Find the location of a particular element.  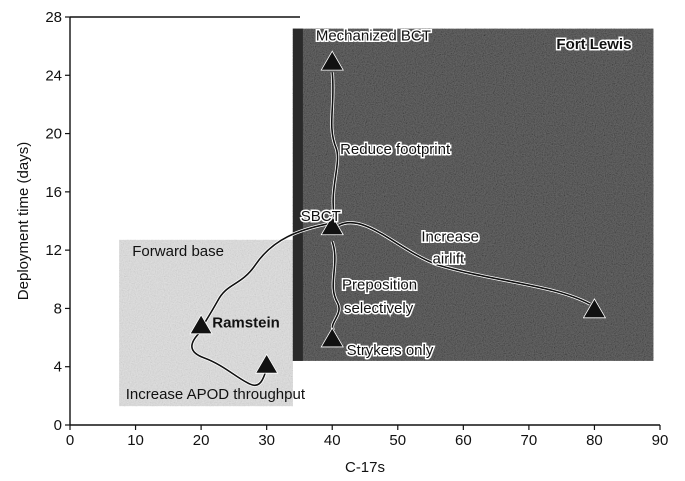

region-edge-band is located at coordinates (297, 194).